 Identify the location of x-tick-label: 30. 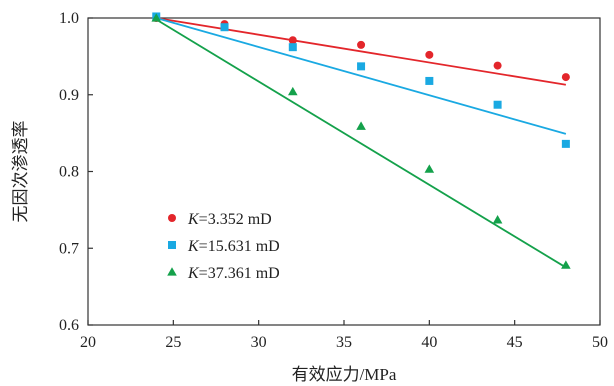
(259, 342).